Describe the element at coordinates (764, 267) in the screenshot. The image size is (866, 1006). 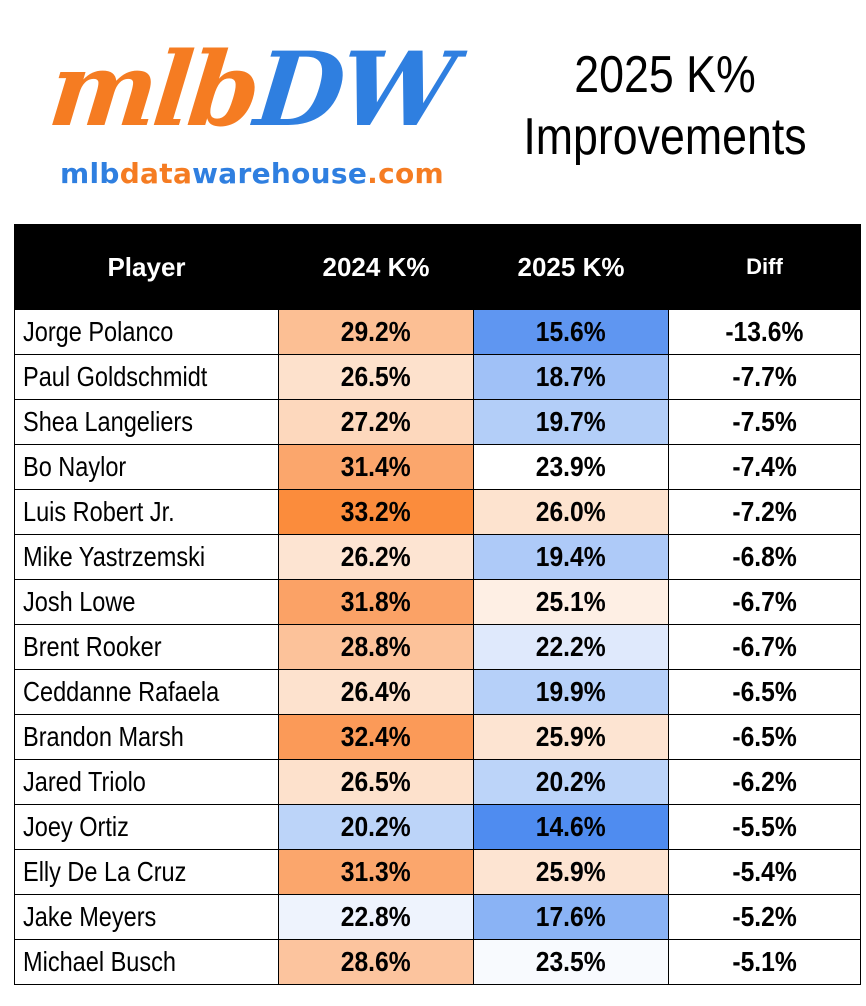
I see `column-header-diff: Diff` at that location.